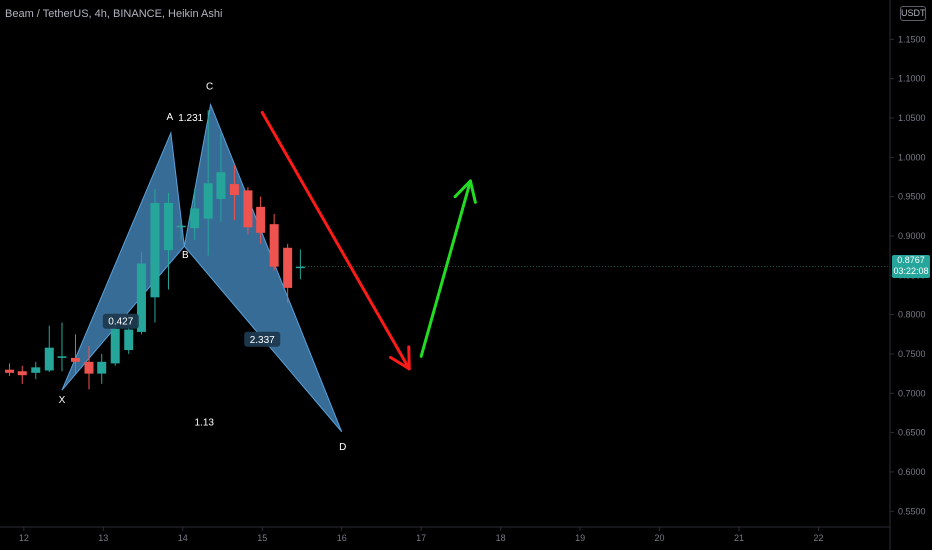 This screenshot has width=932, height=550. Describe the element at coordinates (912, 79) in the screenshot. I see `price-tick-label: 1.1000` at that location.